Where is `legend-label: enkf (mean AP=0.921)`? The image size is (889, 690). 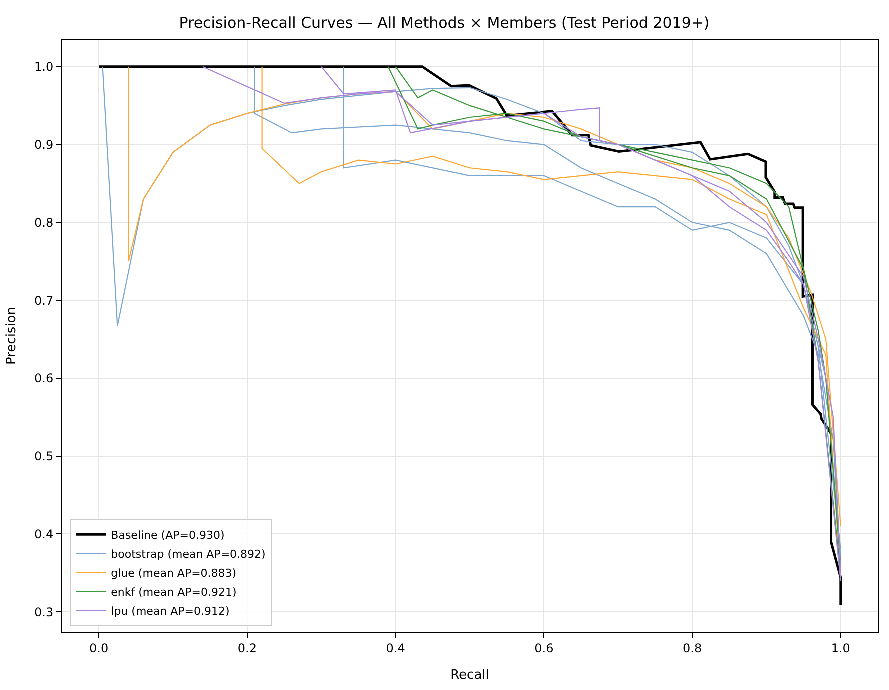
legend-label: enkf (mean AP=0.921) is located at coordinates (174, 592).